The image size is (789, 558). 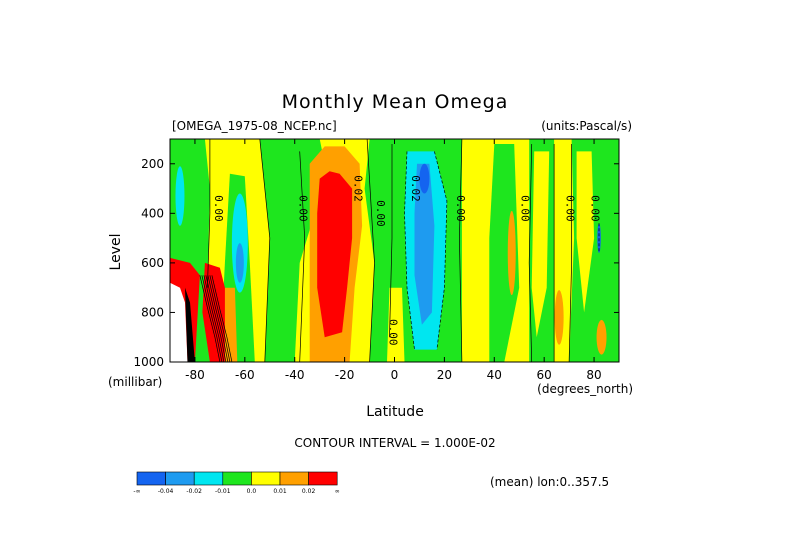 What do you see at coordinates (223, 491) in the screenshot?
I see `colorbar-label: -0.01` at bounding box center [223, 491].